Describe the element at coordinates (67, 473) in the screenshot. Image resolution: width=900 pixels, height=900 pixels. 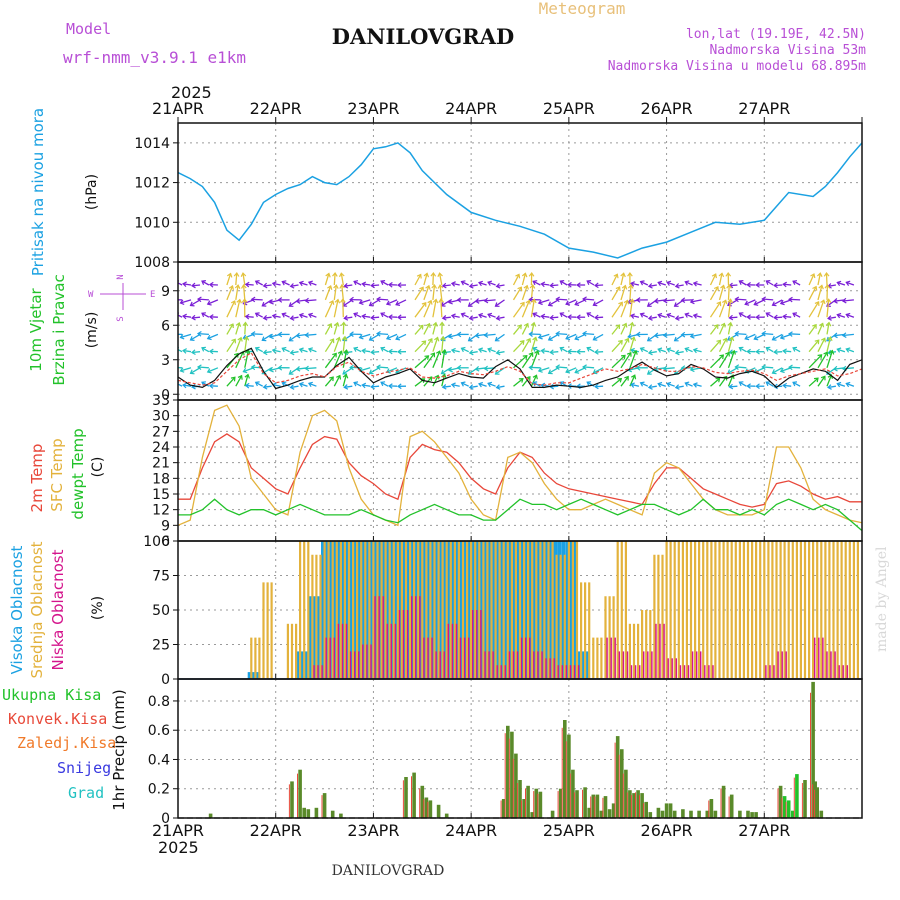
I see `temp-labels: 2m Temp SFC Temp dewpt Temp (C)` at that location.